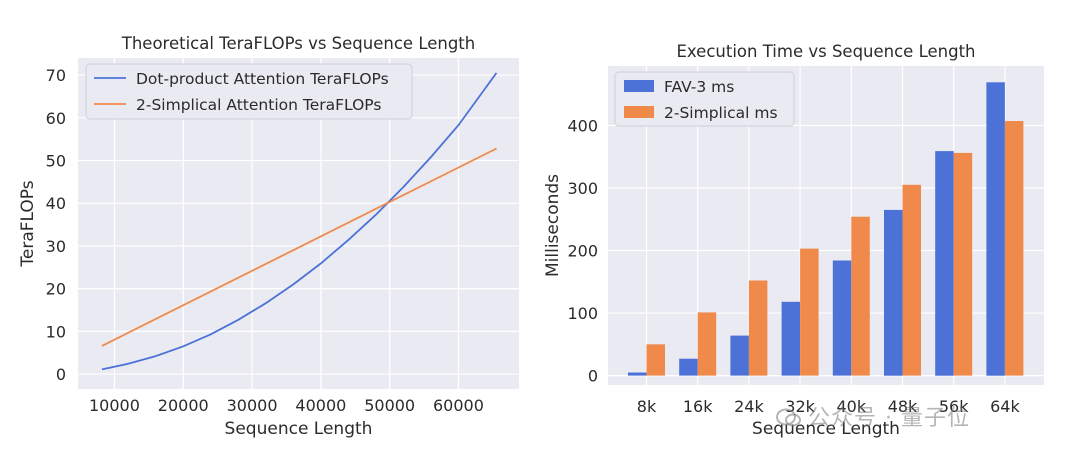 The width and height of the screenshot is (1080, 462). I want to click on x-tick-label: 16k, so click(698, 406).